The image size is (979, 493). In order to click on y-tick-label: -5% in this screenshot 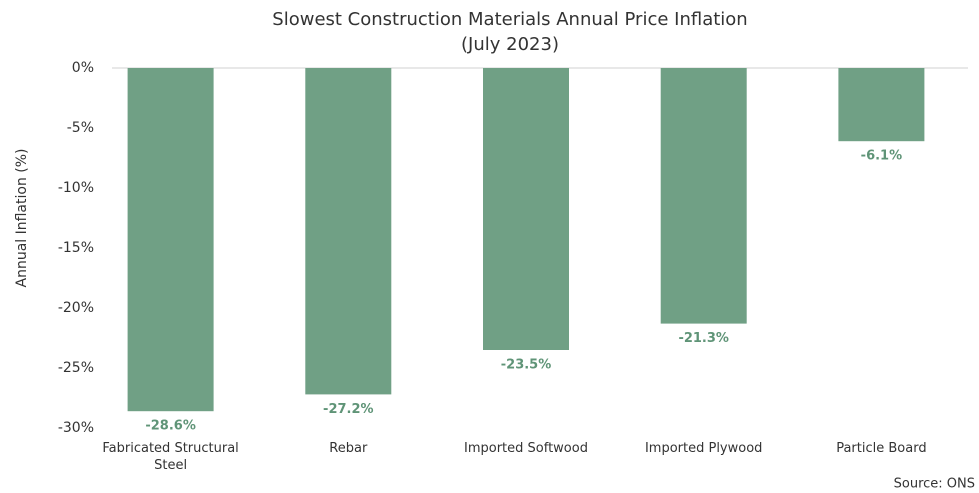, I will do `click(80, 128)`.